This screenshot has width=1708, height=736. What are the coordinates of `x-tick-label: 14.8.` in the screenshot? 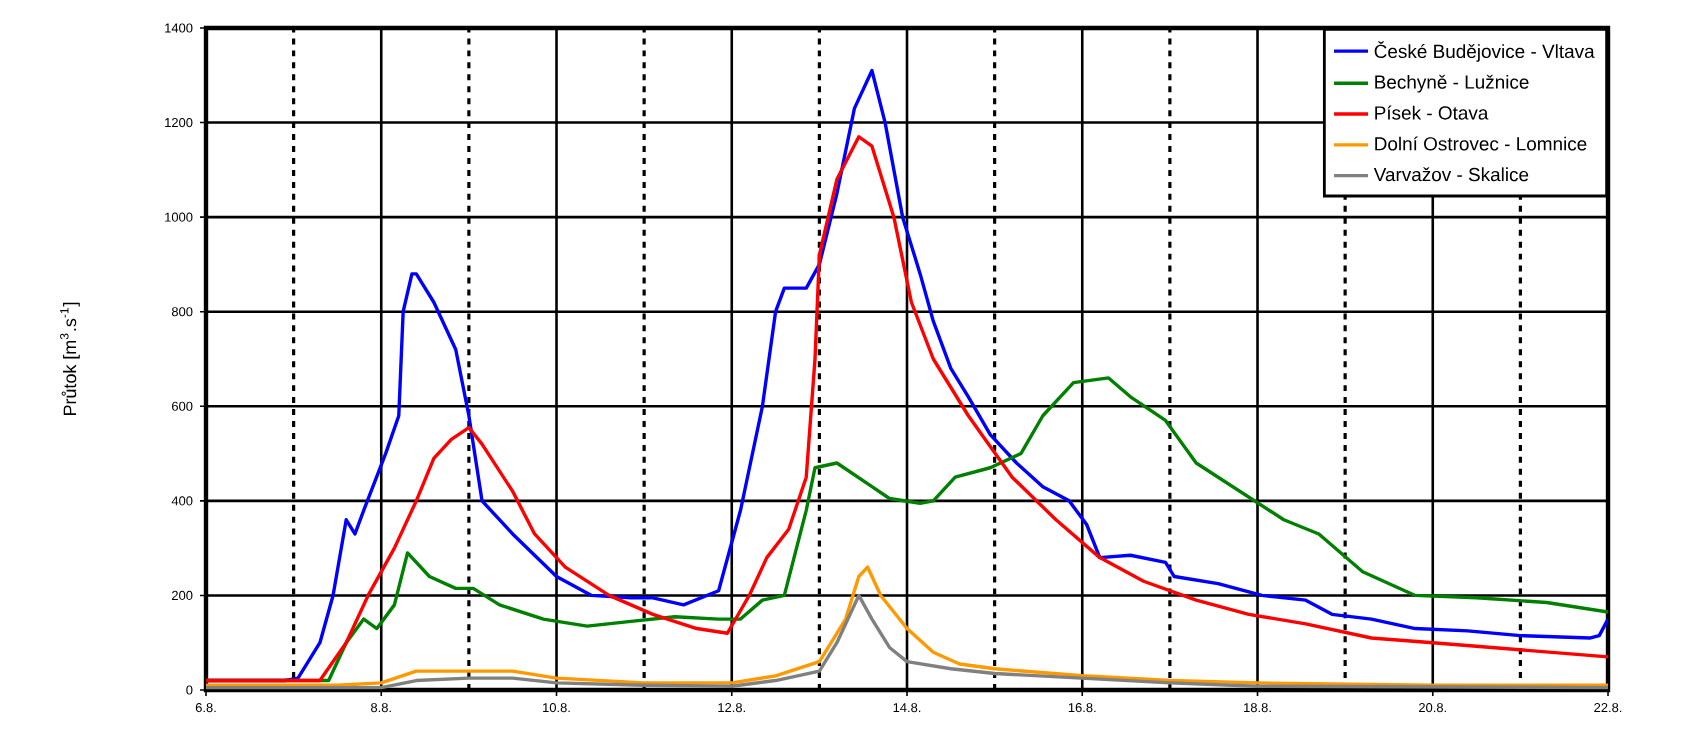 It's located at (907, 708).